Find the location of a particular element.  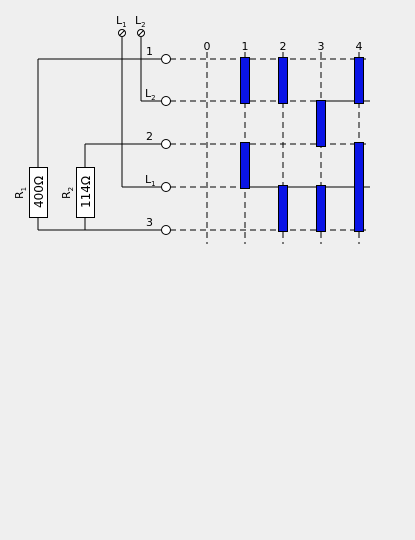

resistor-r2-value: 114Ω is located at coordinates (86, 192).